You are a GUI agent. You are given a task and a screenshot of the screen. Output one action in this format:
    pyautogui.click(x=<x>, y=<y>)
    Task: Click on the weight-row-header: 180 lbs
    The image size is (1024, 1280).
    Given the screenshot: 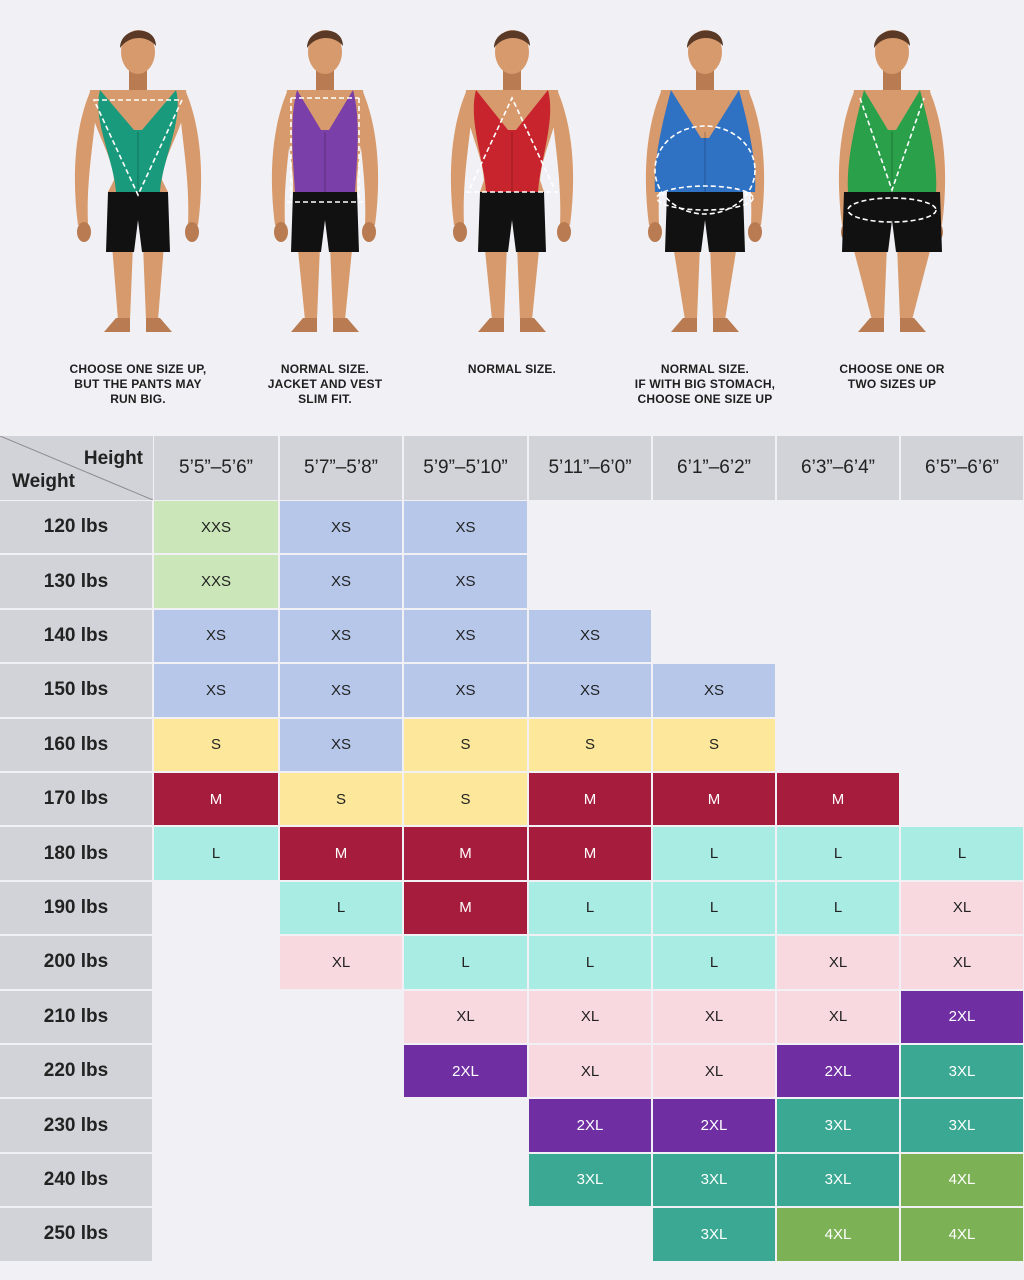 What is the action you would take?
    pyautogui.click(x=76, y=853)
    